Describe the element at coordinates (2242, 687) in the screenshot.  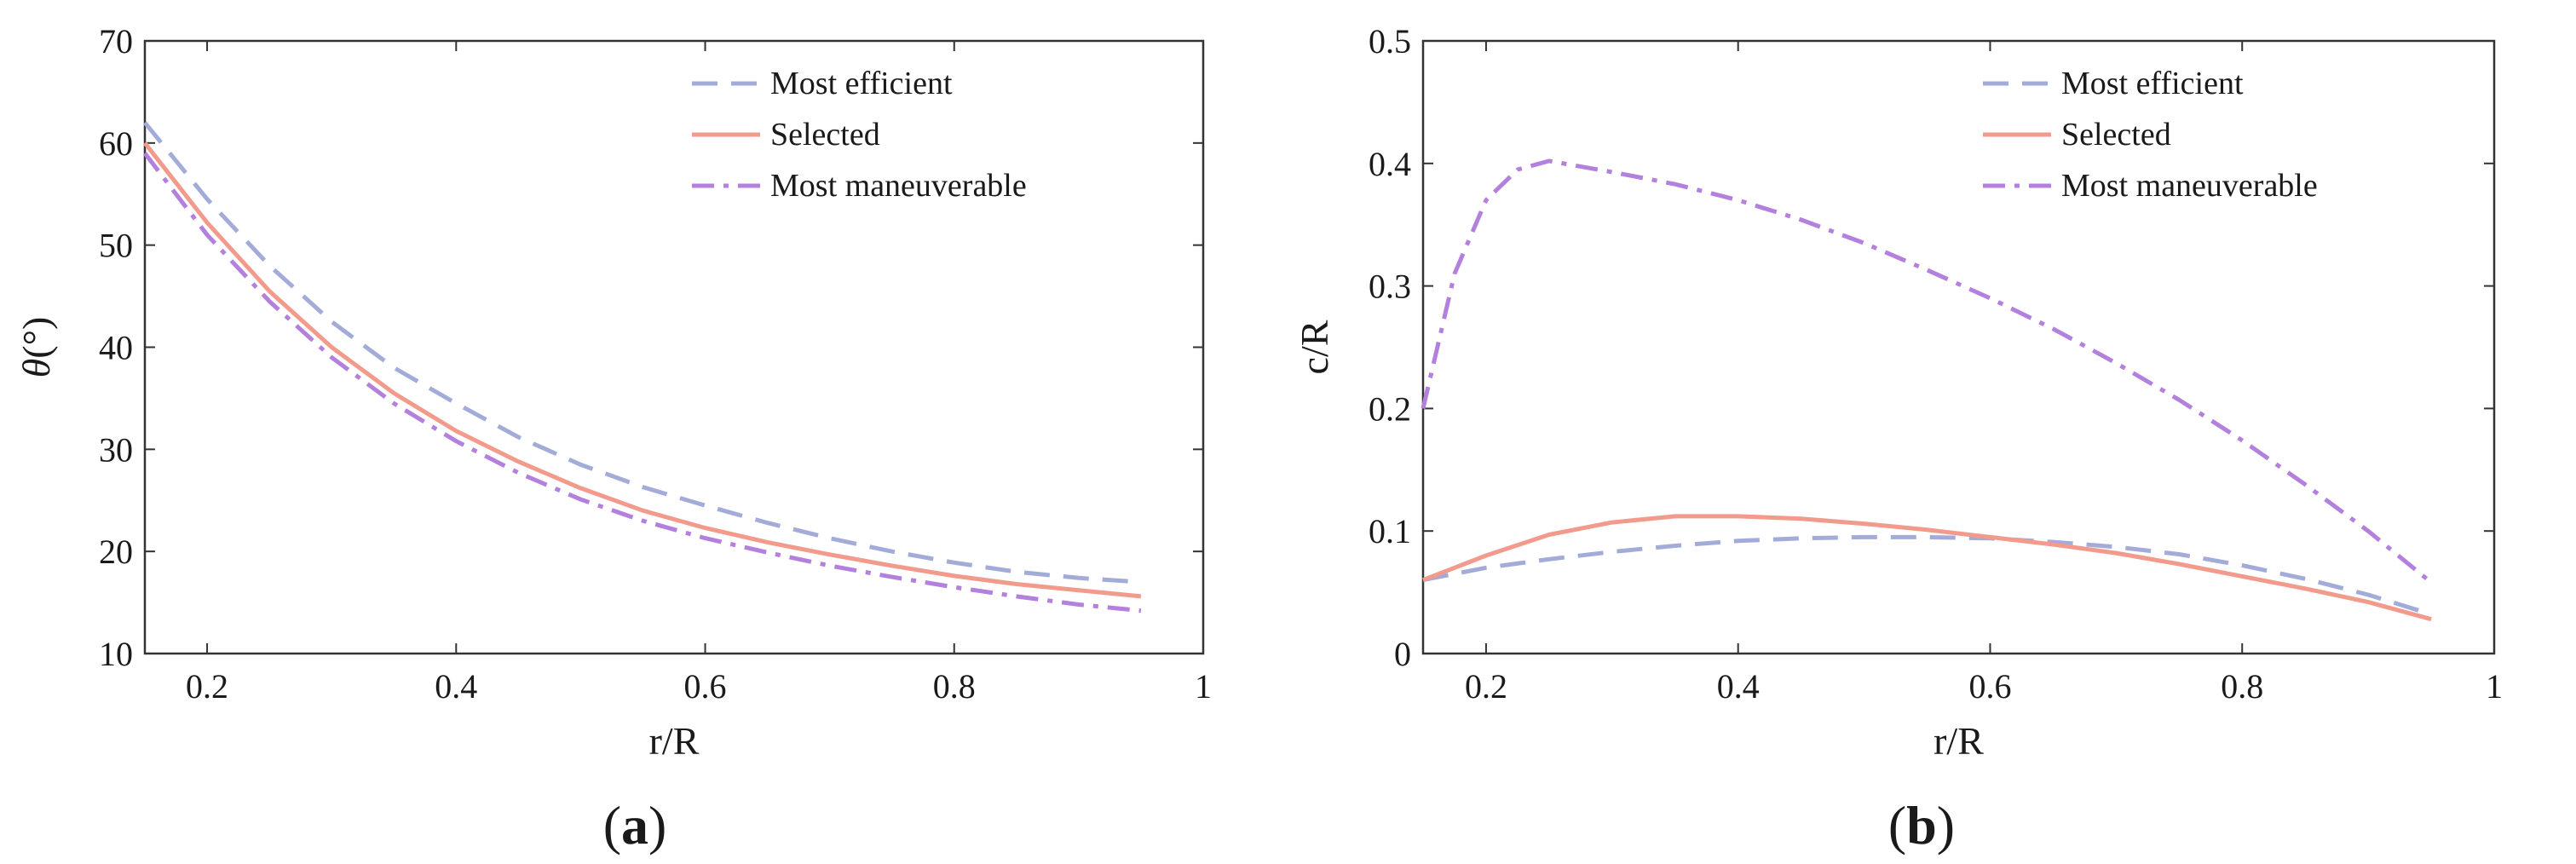
I see `chartb-xtick-label: 0.8` at that location.